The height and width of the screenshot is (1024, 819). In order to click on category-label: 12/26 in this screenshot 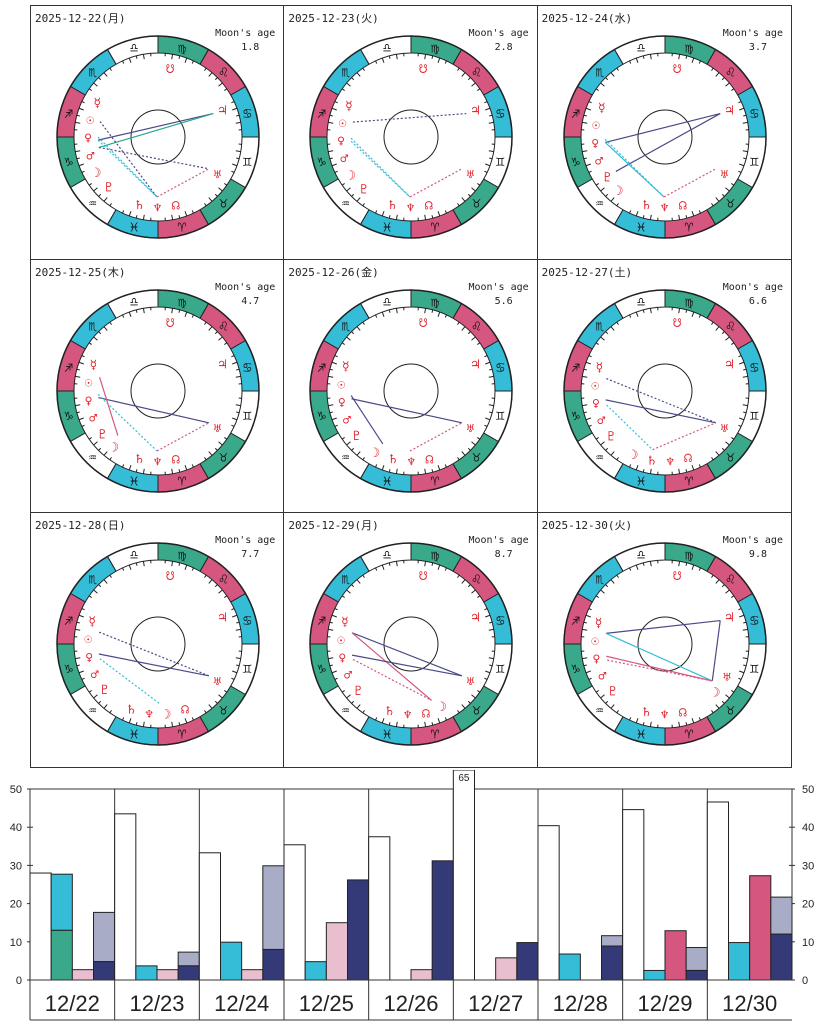, I will do `click(410, 1003)`.